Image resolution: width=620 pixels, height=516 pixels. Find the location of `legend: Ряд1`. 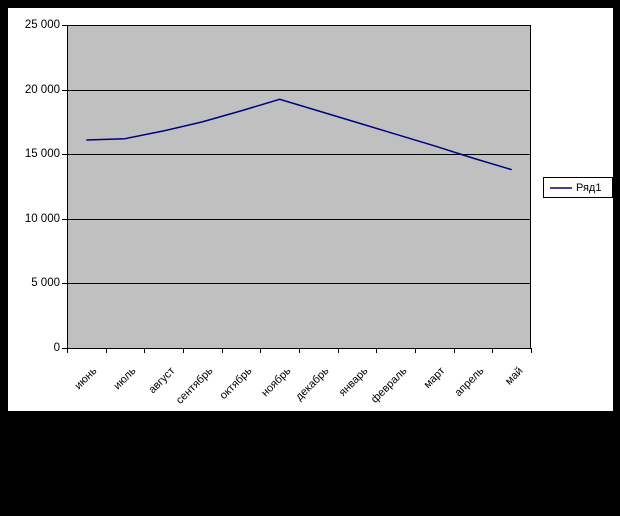

legend: Ряд1 is located at coordinates (578, 187).